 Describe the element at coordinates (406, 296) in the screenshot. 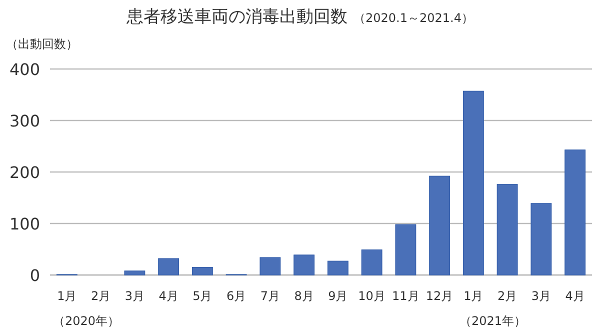

I see `x-tick-label: 11月` at that location.